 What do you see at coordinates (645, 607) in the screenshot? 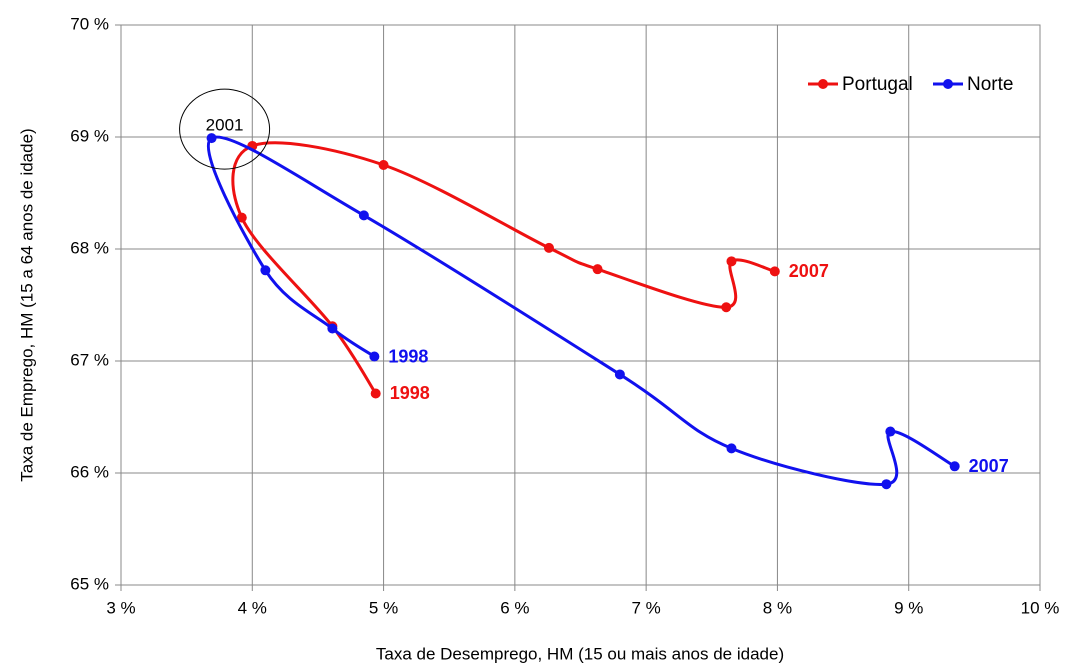
I see `x-tick-label: 7 %` at bounding box center [645, 607].